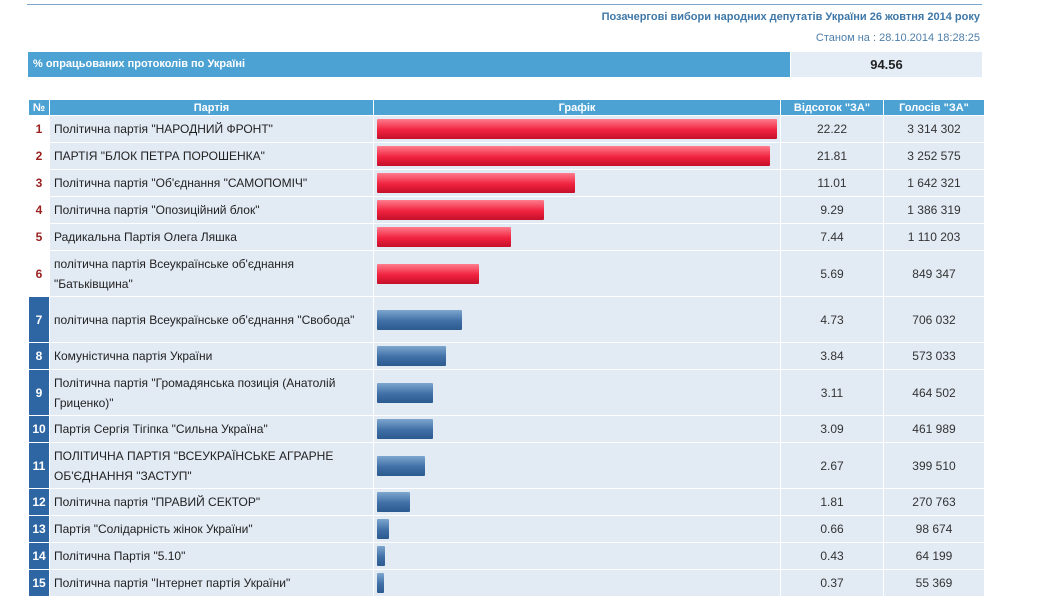 This screenshot has height=611, width=1037. I want to click on percent-value: 2.67, so click(832, 465).